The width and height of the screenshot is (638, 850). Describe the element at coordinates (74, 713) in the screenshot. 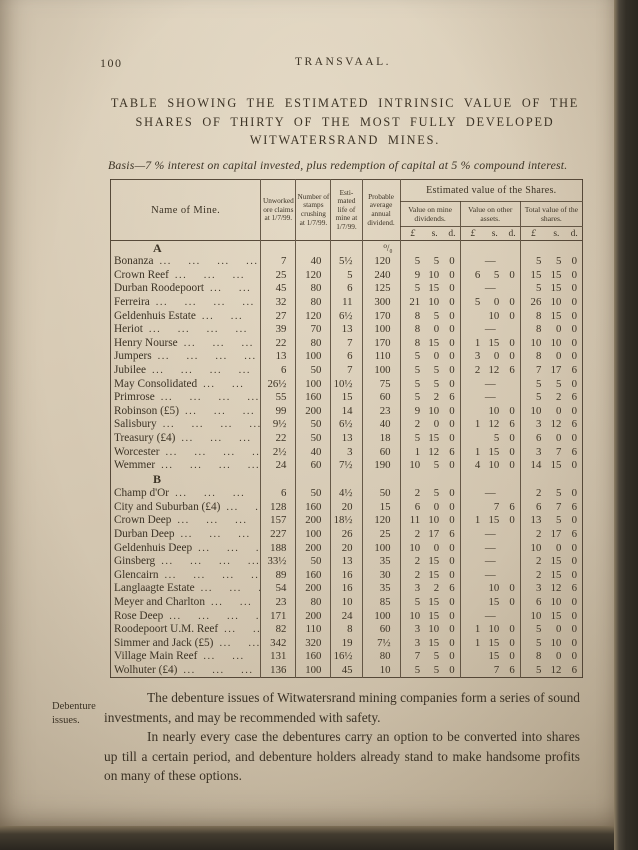

I see `margin-note: Debenture issues.` at that location.